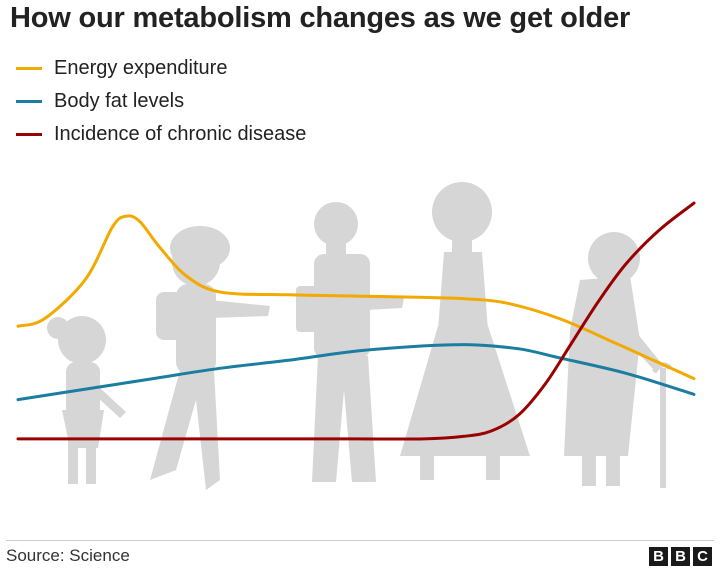  What do you see at coordinates (119, 101) in the screenshot?
I see `legend-label-body-fat: Body fat levels` at bounding box center [119, 101].